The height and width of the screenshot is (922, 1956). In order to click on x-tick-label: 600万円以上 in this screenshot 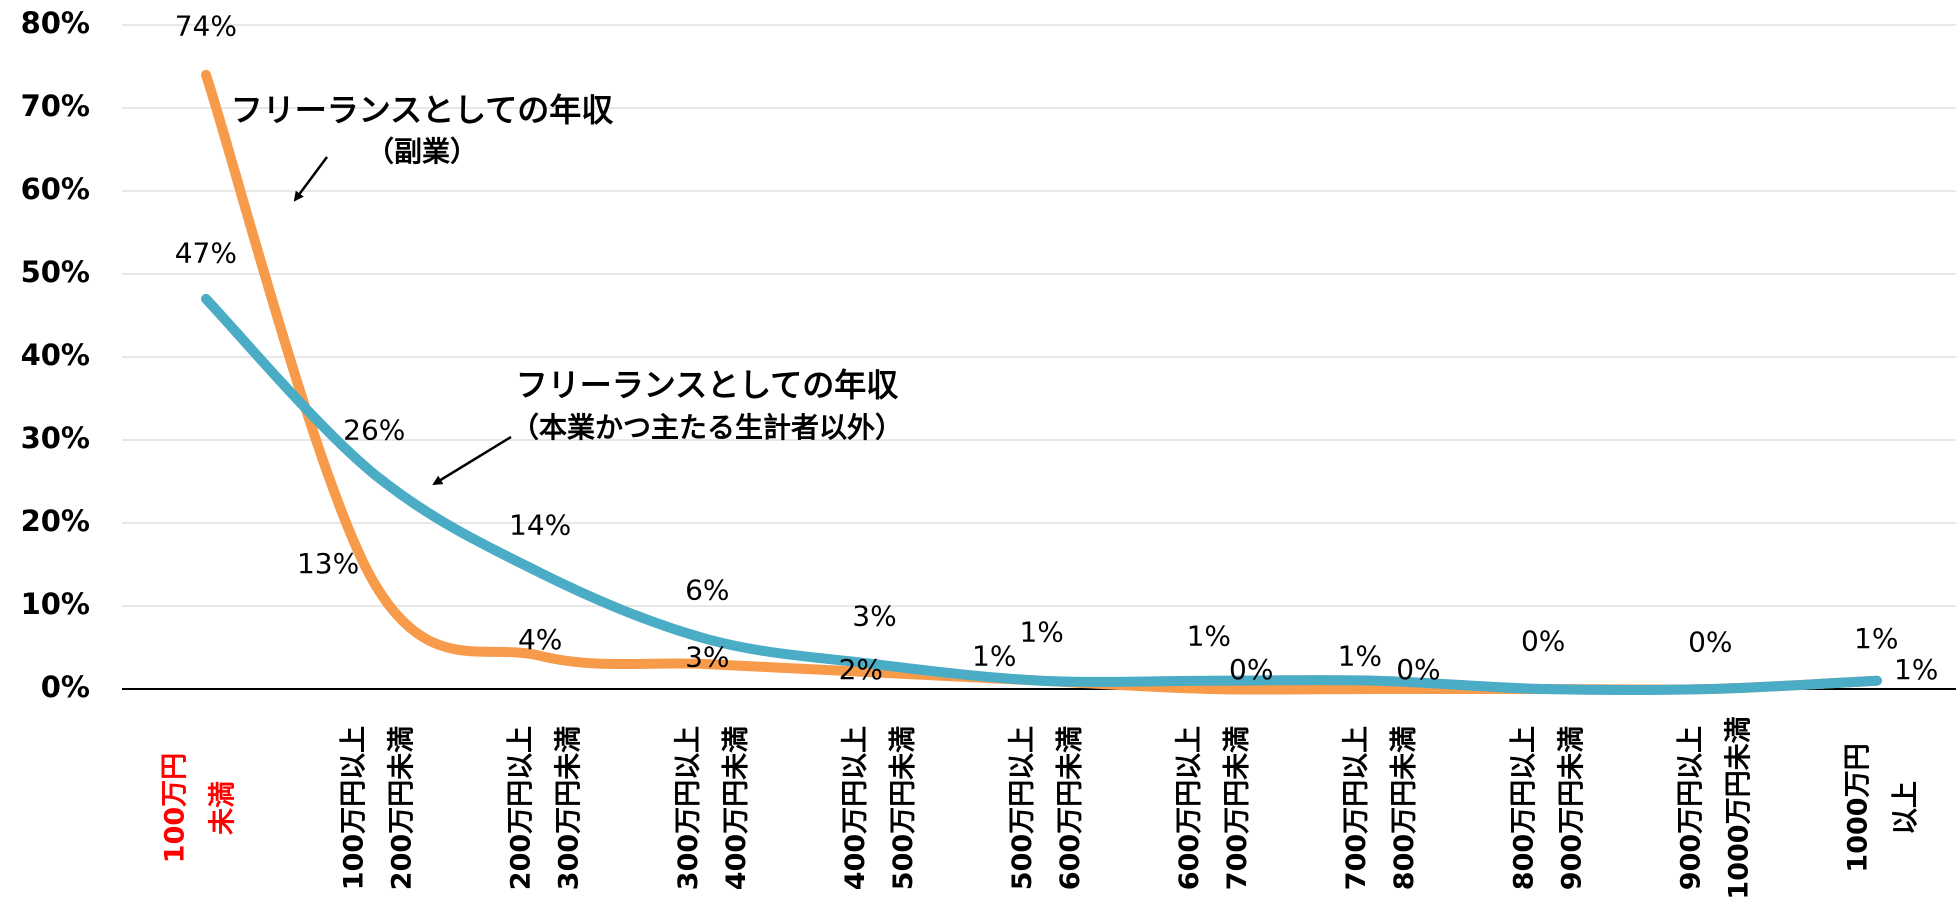, I will do `click(1189, 808)`.